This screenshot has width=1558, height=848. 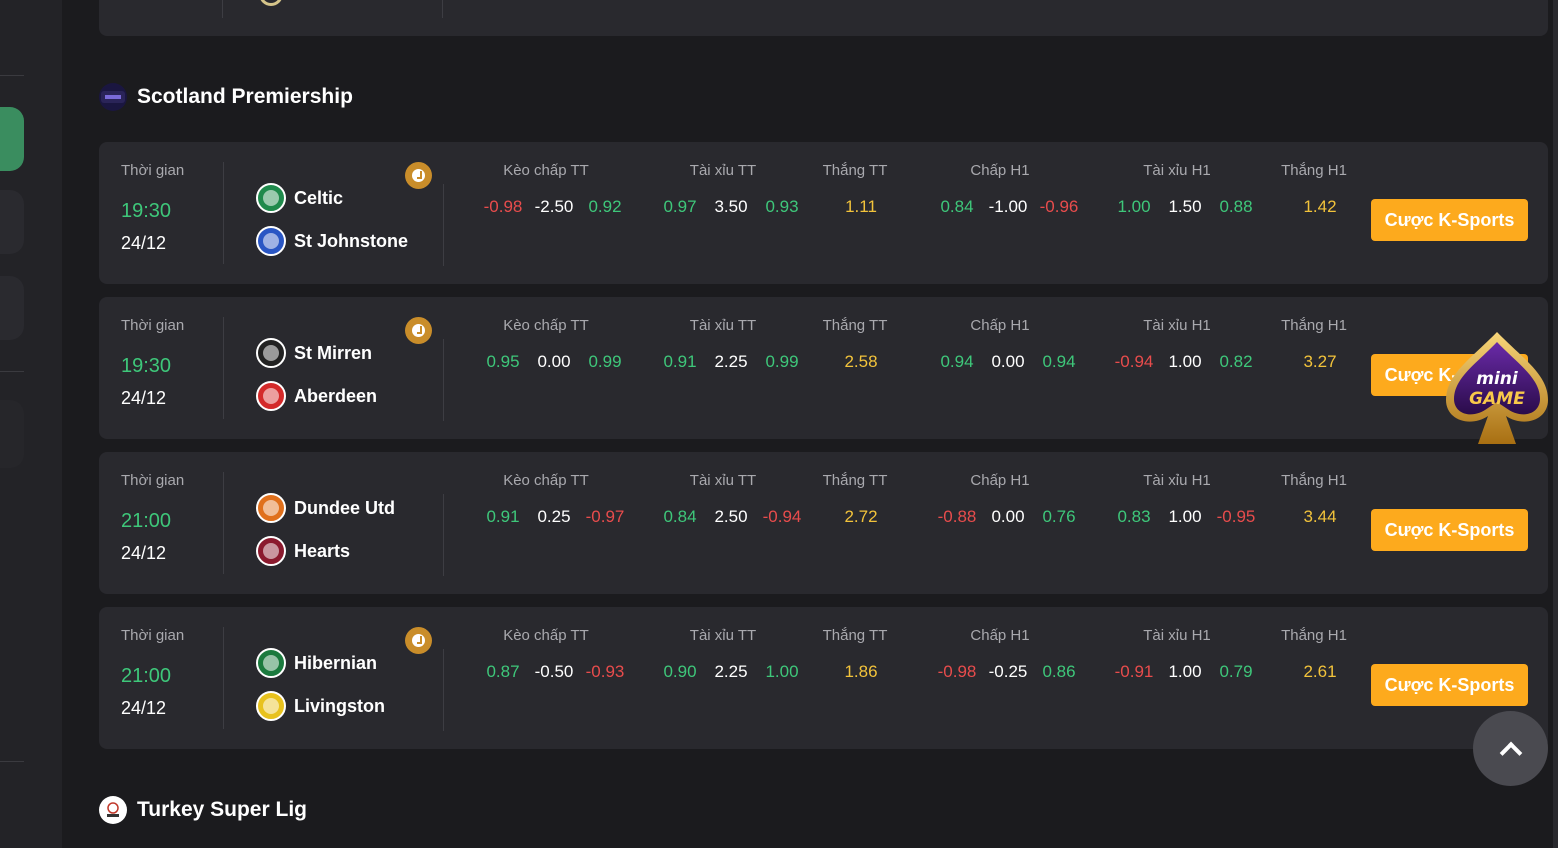 What do you see at coordinates (554, 671) in the screenshot?
I see `odds-value: -0.50` at bounding box center [554, 671].